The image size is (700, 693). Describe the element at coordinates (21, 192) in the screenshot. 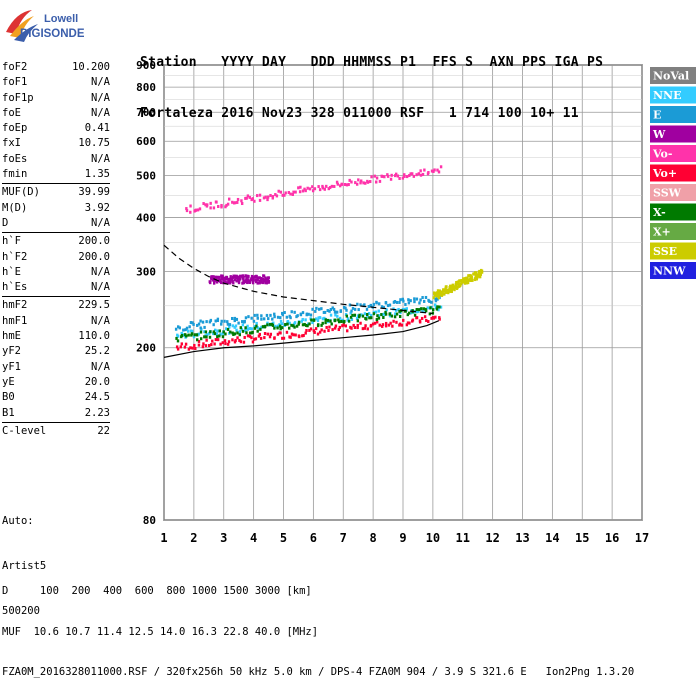

I see `param-name: MUF(D)` at that location.